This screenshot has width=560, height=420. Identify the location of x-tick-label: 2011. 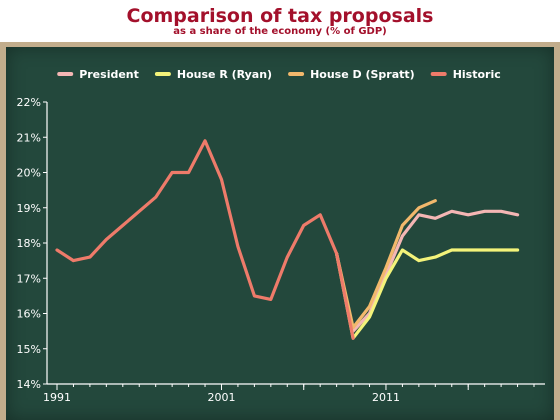
(386, 397).